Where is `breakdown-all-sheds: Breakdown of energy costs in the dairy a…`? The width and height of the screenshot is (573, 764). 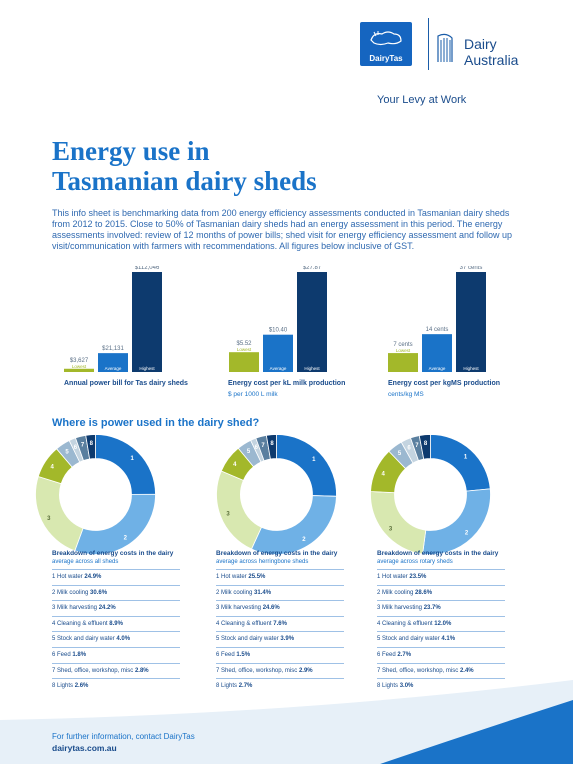
breakdown-all-sheds: Breakdown of energy costs in the dairy a… is located at coordinates (116, 622).